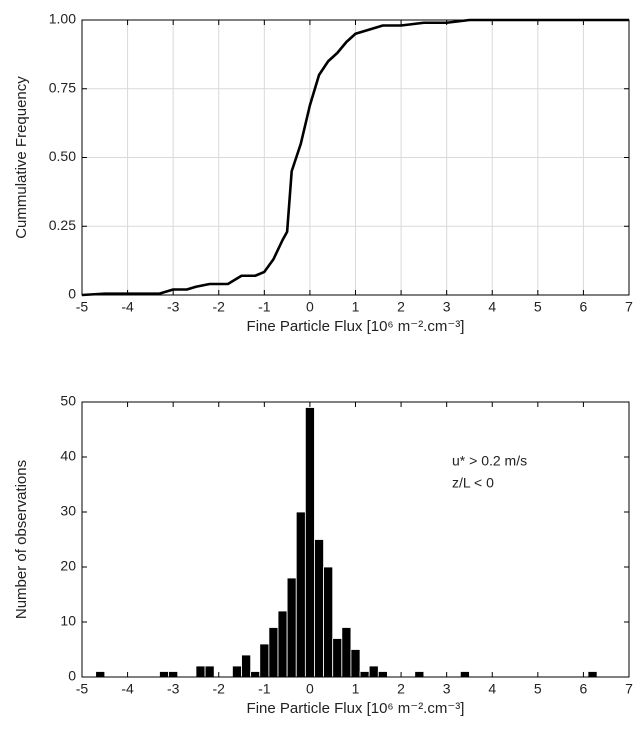  I want to click on y-axis-label: Cummulative Frequency, so click(21, 157).